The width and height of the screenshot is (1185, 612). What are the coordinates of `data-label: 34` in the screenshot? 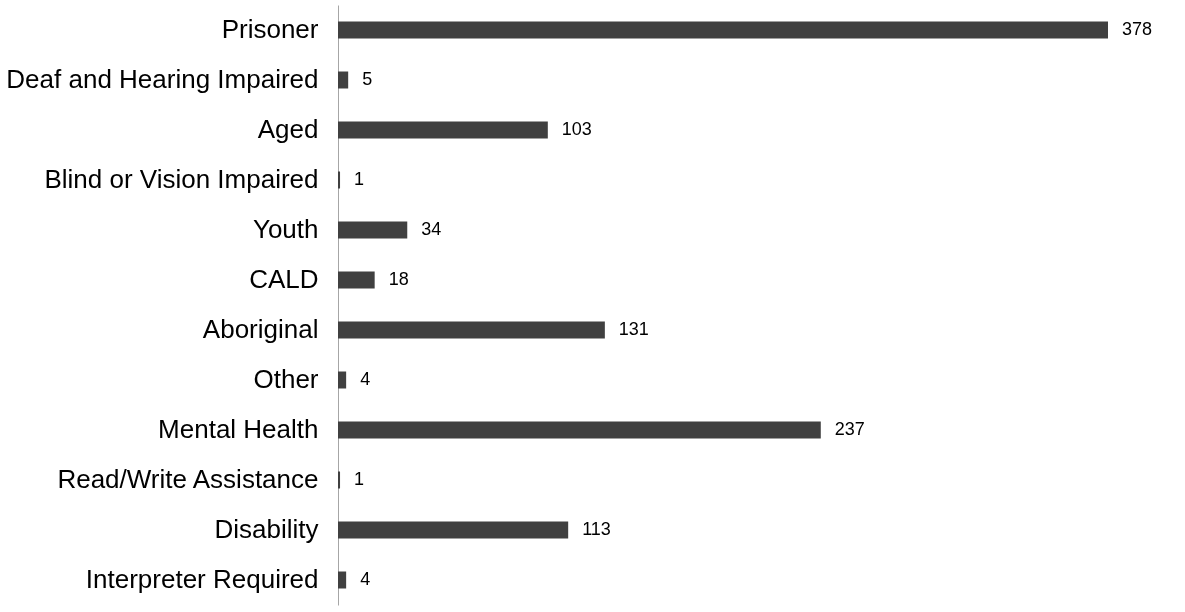 It's located at (431, 229).